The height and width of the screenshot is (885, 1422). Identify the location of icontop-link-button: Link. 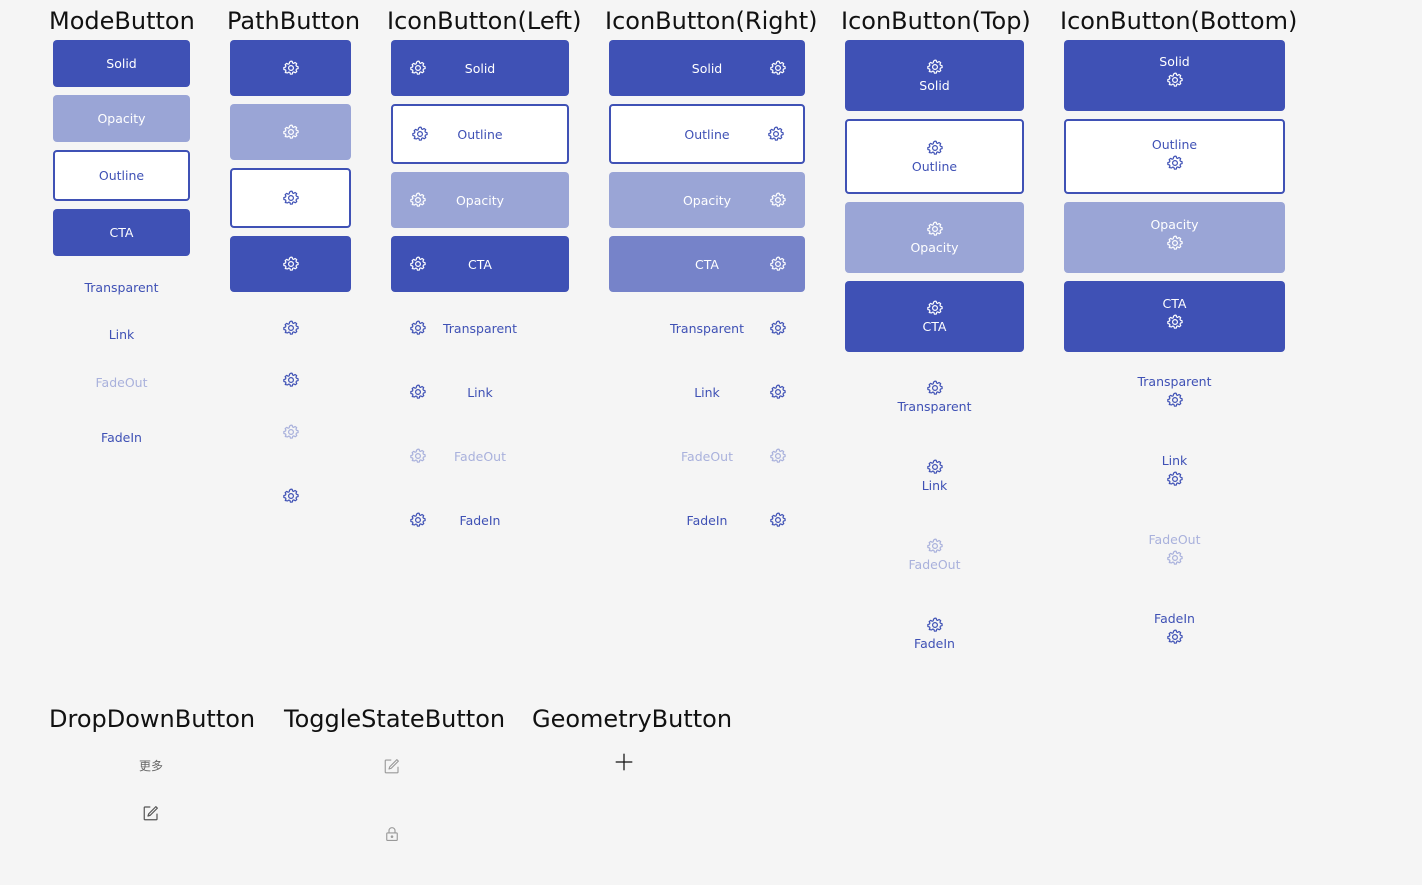
(934, 475).